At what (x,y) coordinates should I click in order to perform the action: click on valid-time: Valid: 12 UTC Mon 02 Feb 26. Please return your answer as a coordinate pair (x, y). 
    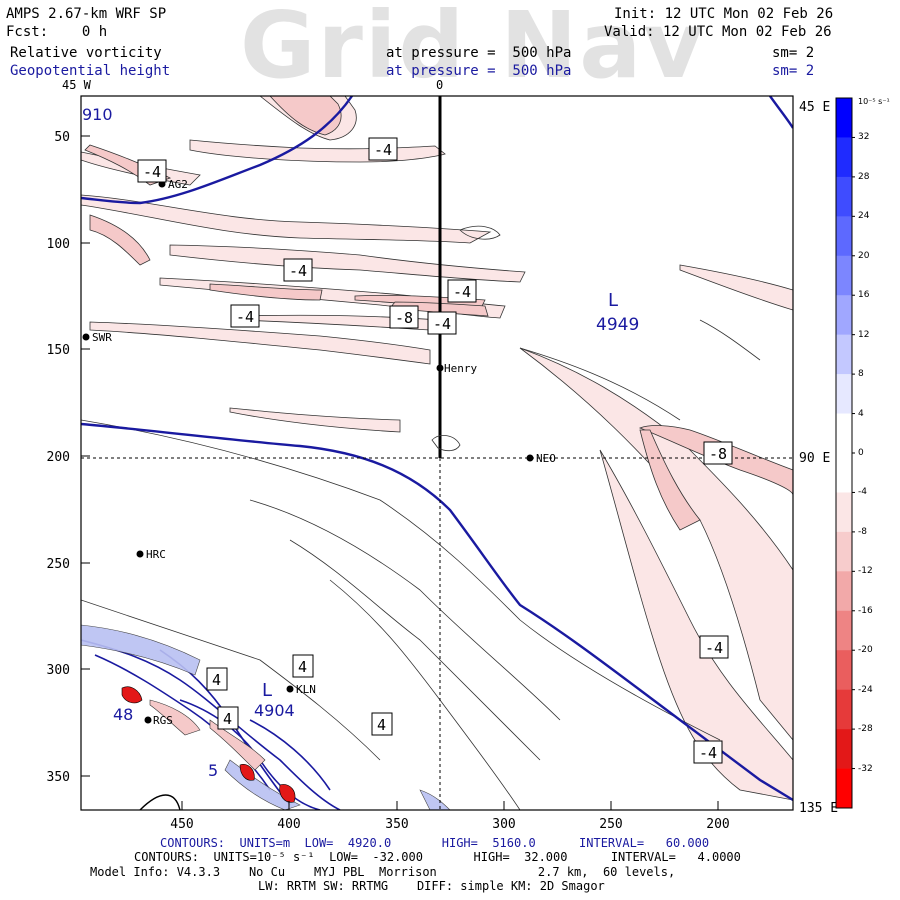
    Looking at the image, I should click on (718, 32).